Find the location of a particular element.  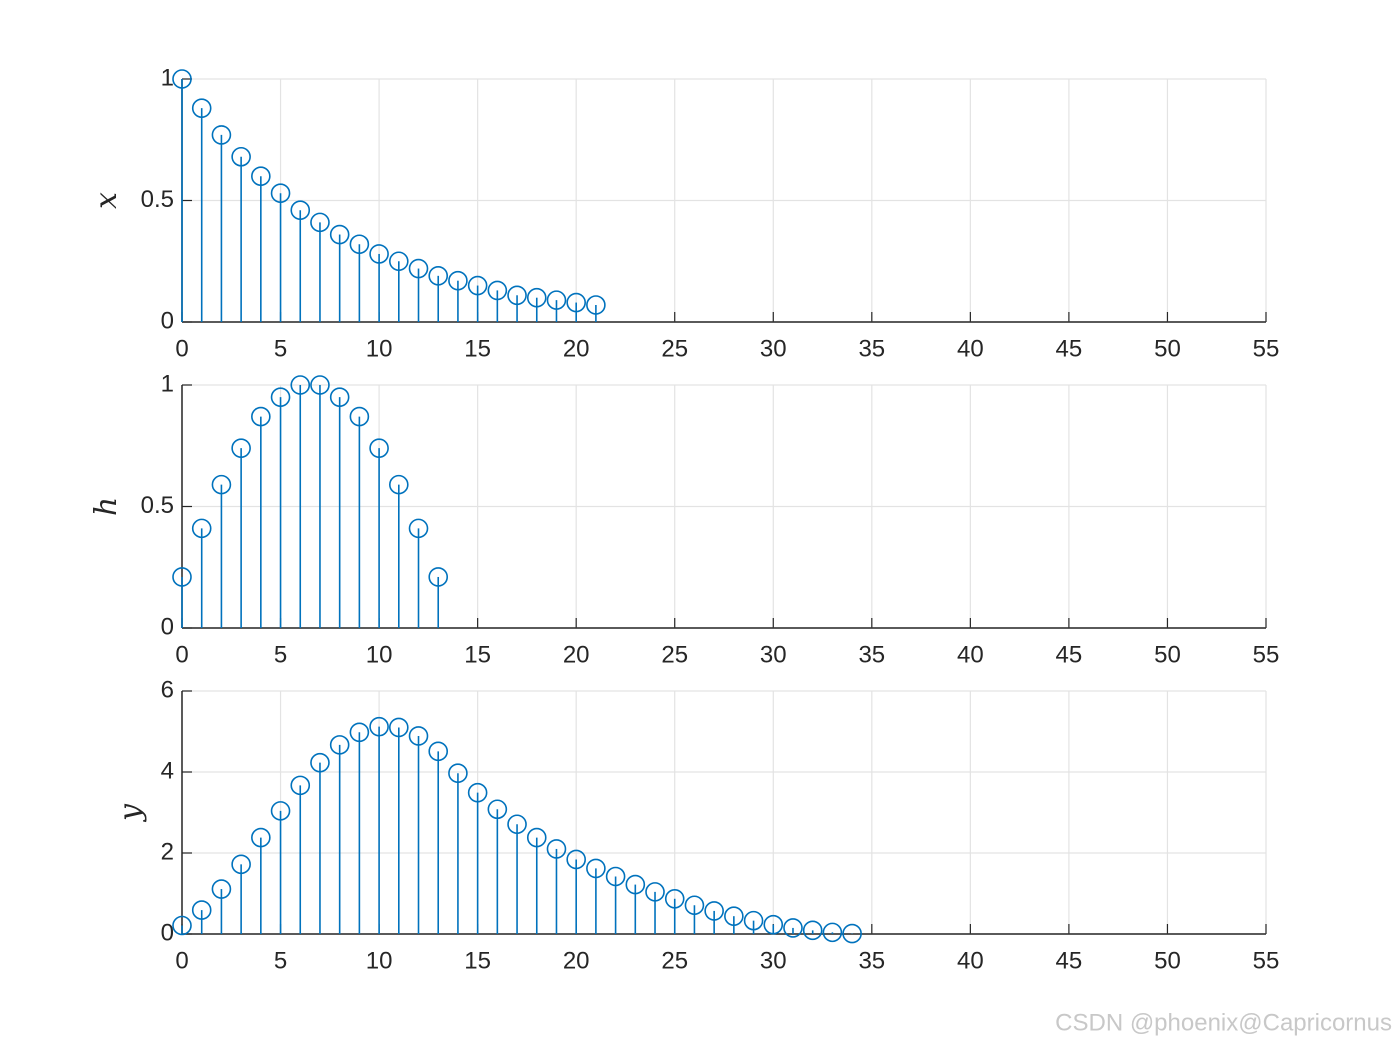

watermark: CSDN @phoenix@Capricornus is located at coordinates (1223, 1022).